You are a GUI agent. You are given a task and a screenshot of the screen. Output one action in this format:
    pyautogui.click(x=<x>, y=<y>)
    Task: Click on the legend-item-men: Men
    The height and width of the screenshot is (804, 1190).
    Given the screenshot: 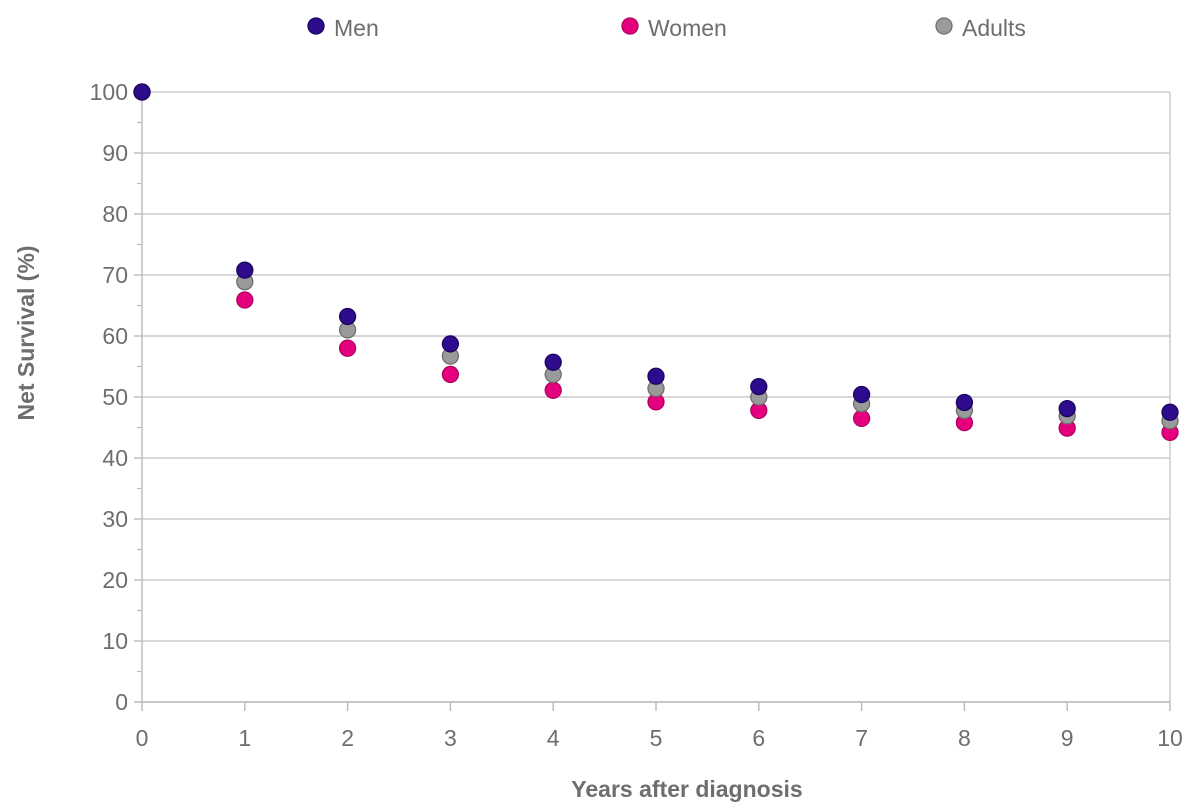 What is the action you would take?
    pyautogui.click(x=343, y=28)
    